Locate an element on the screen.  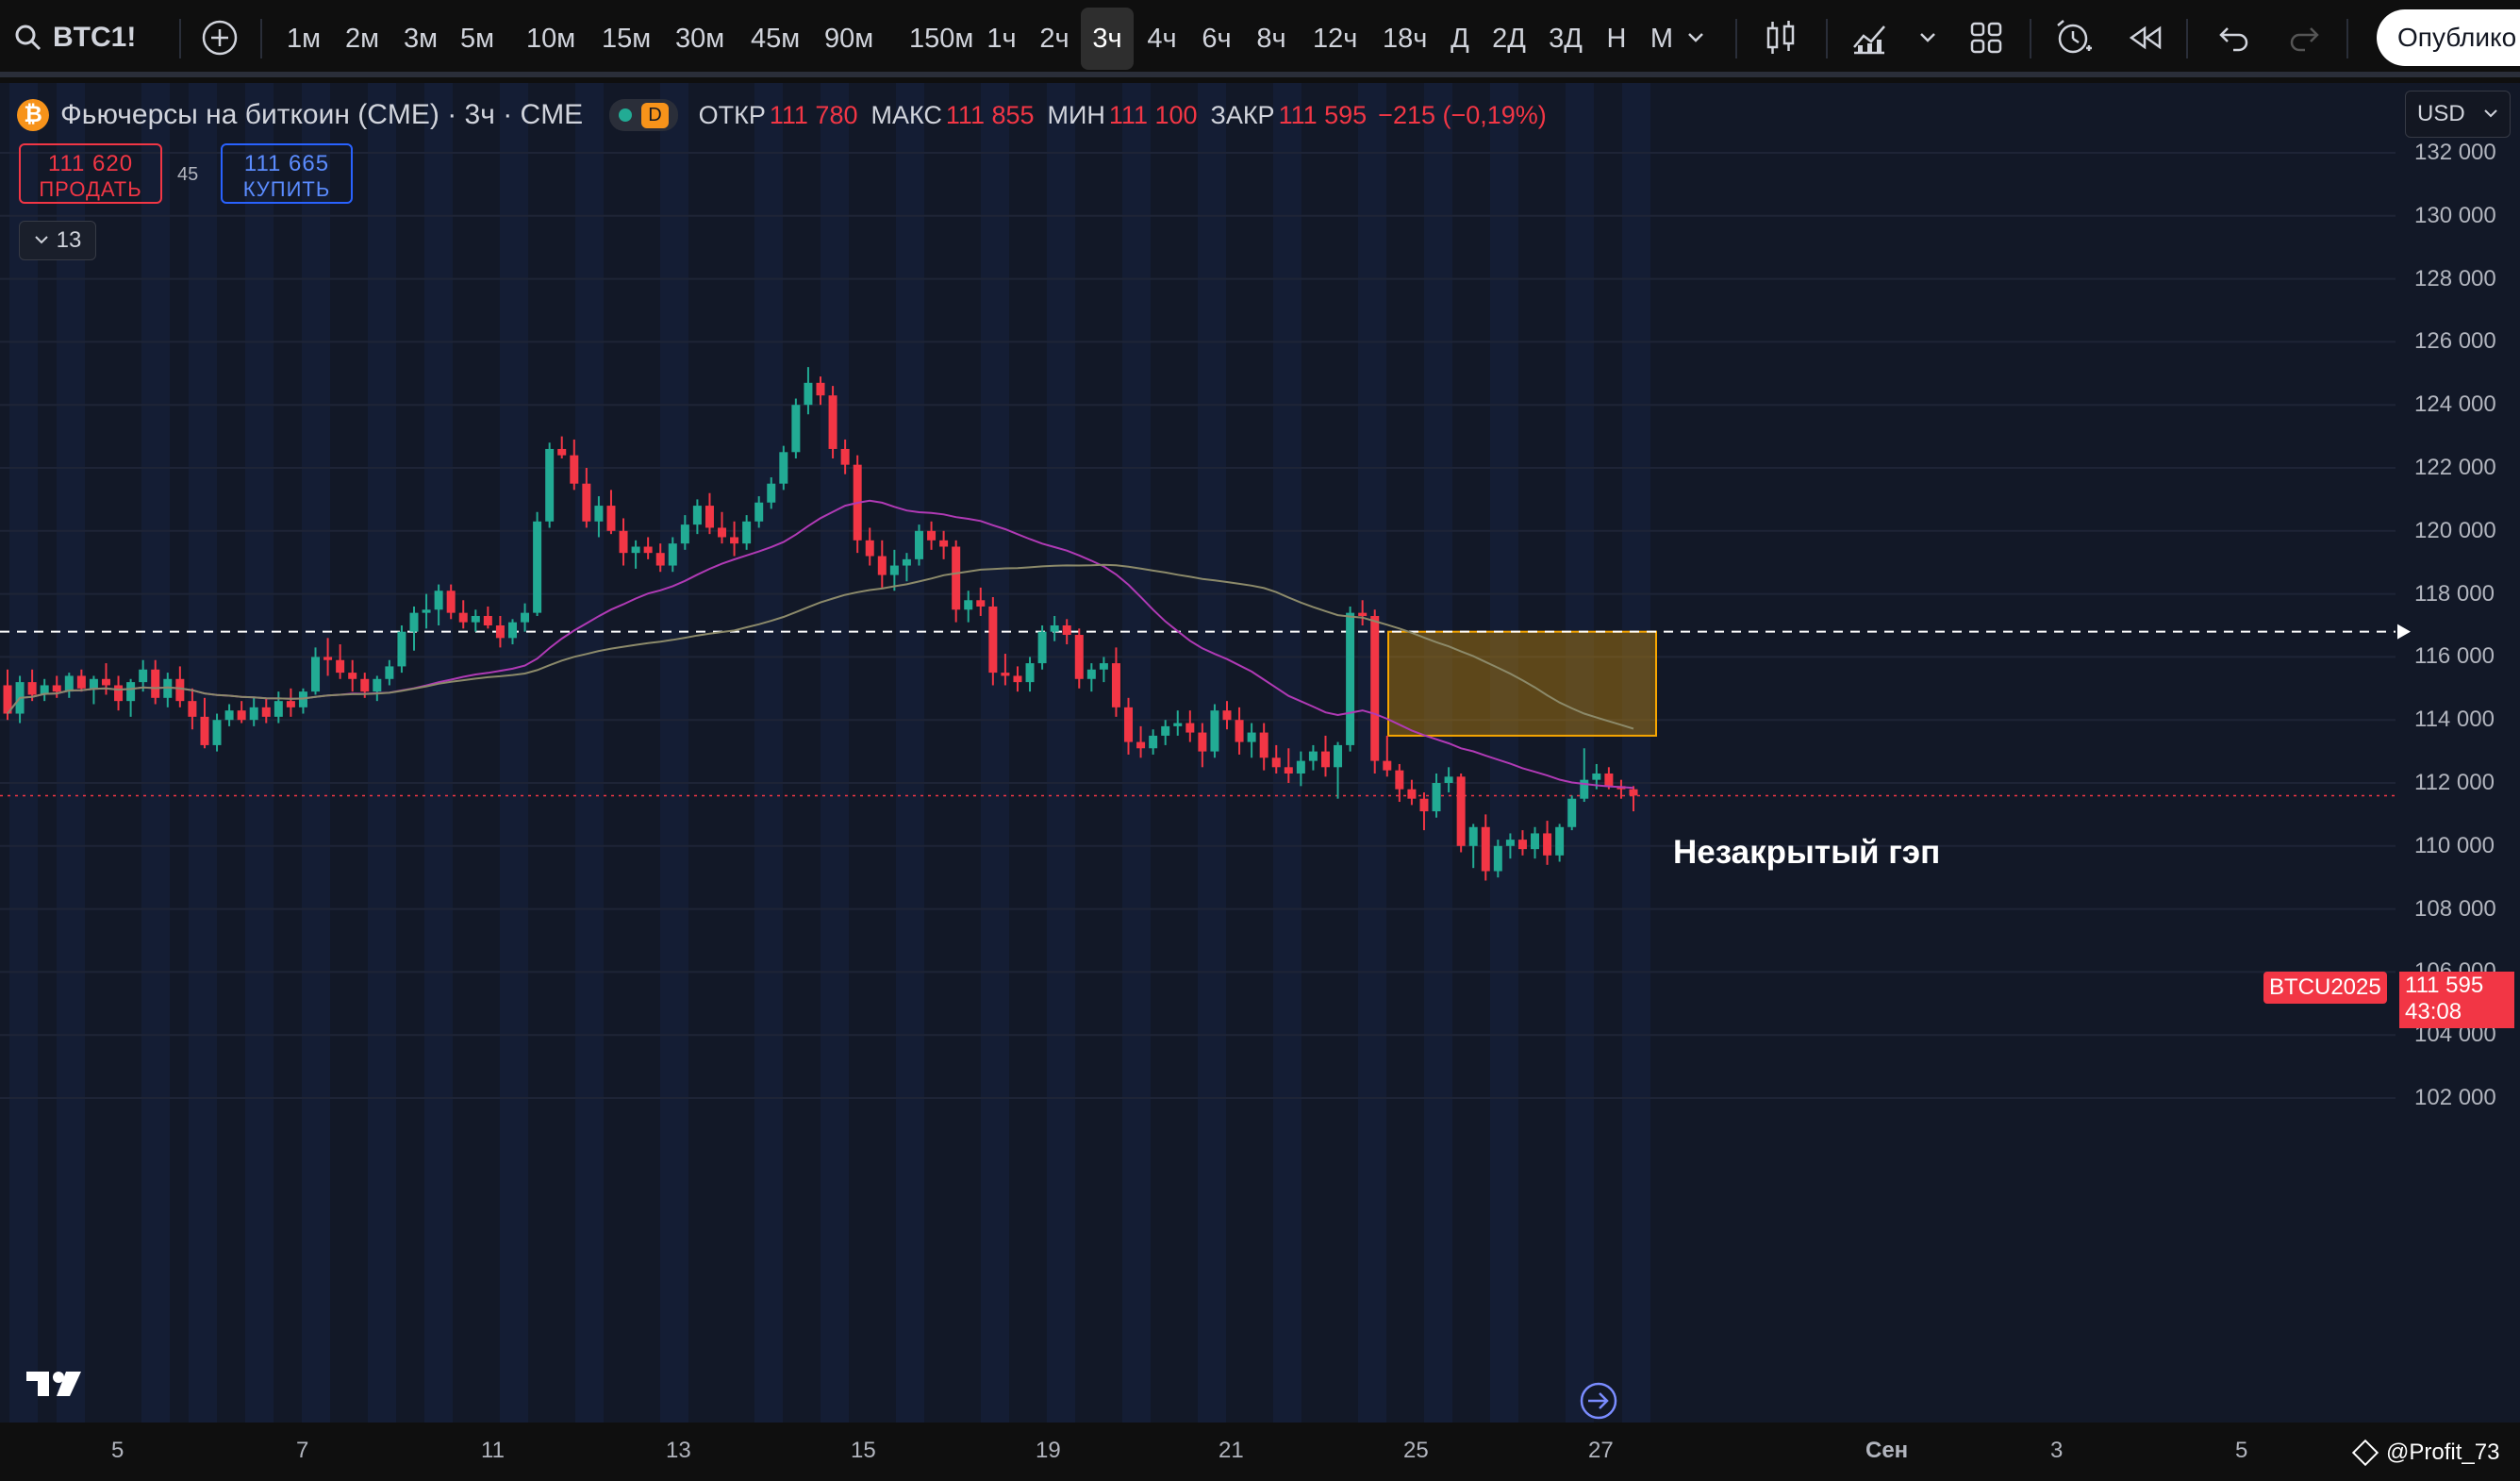
timeframe-10: 1ч is located at coordinates (1001, 39).